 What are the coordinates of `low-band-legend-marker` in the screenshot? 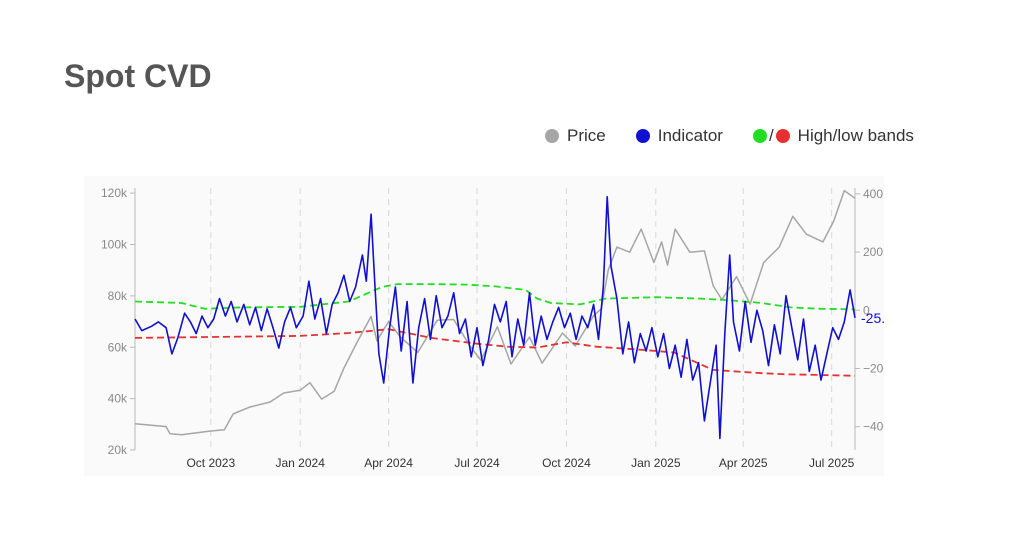 It's located at (782, 136).